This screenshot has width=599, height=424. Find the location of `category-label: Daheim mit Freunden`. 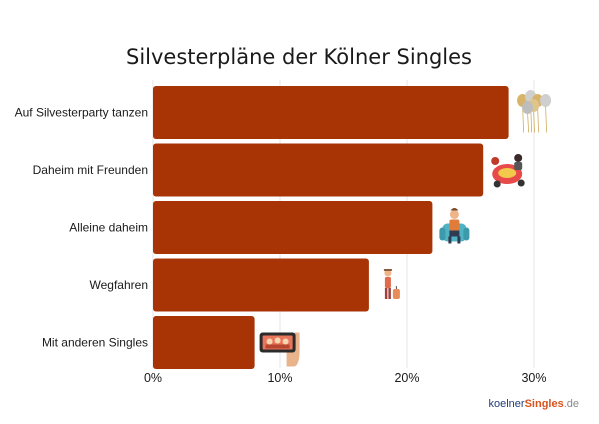

category-label: Daheim mit Freunden is located at coordinates (90, 170).